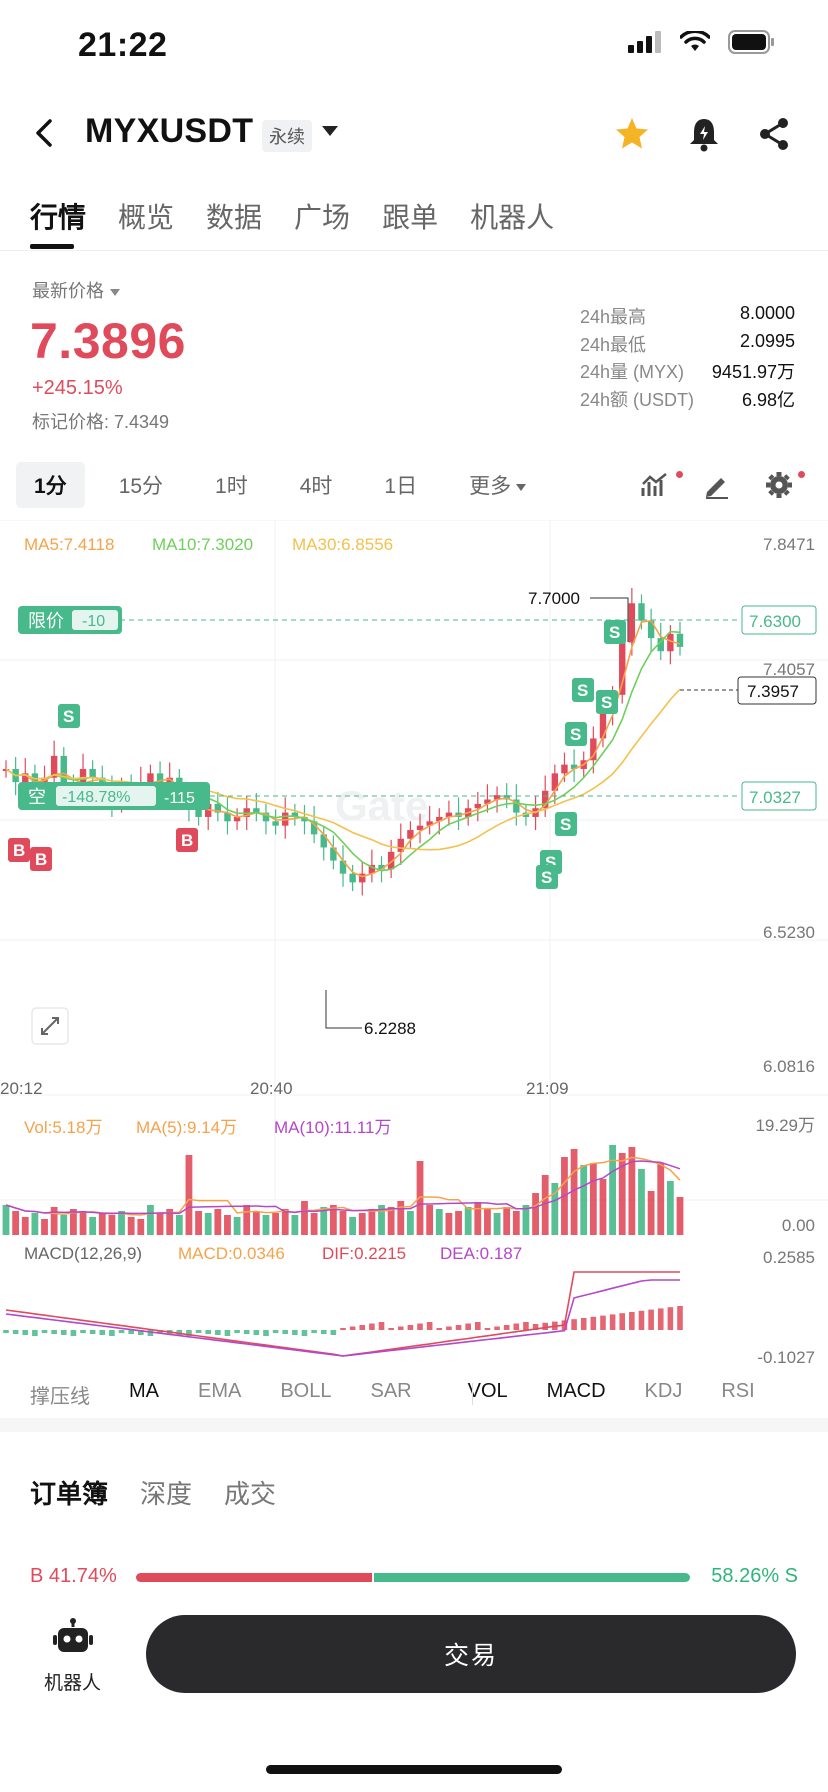 This screenshot has width=828, height=1792. What do you see at coordinates (169, 131) in the screenshot?
I see `pair-title: MYXUSDT` at bounding box center [169, 131].